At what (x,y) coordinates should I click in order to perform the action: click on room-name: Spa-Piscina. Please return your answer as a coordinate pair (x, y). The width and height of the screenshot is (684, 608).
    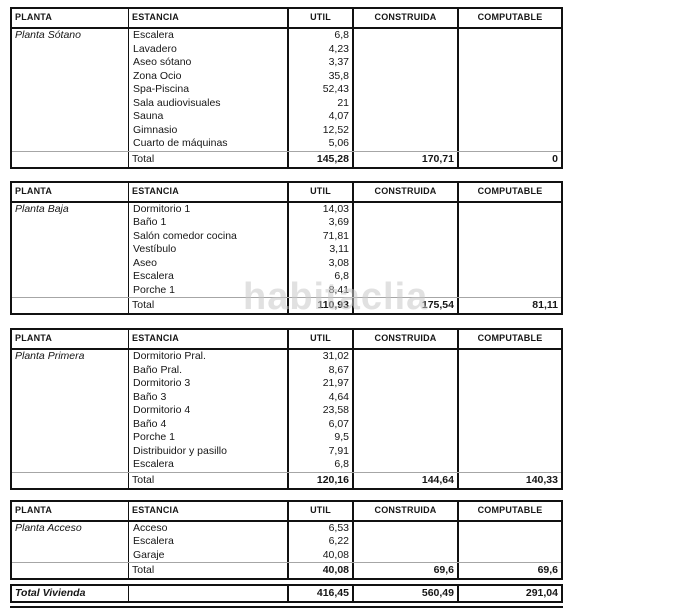
    Looking at the image, I should click on (161, 89).